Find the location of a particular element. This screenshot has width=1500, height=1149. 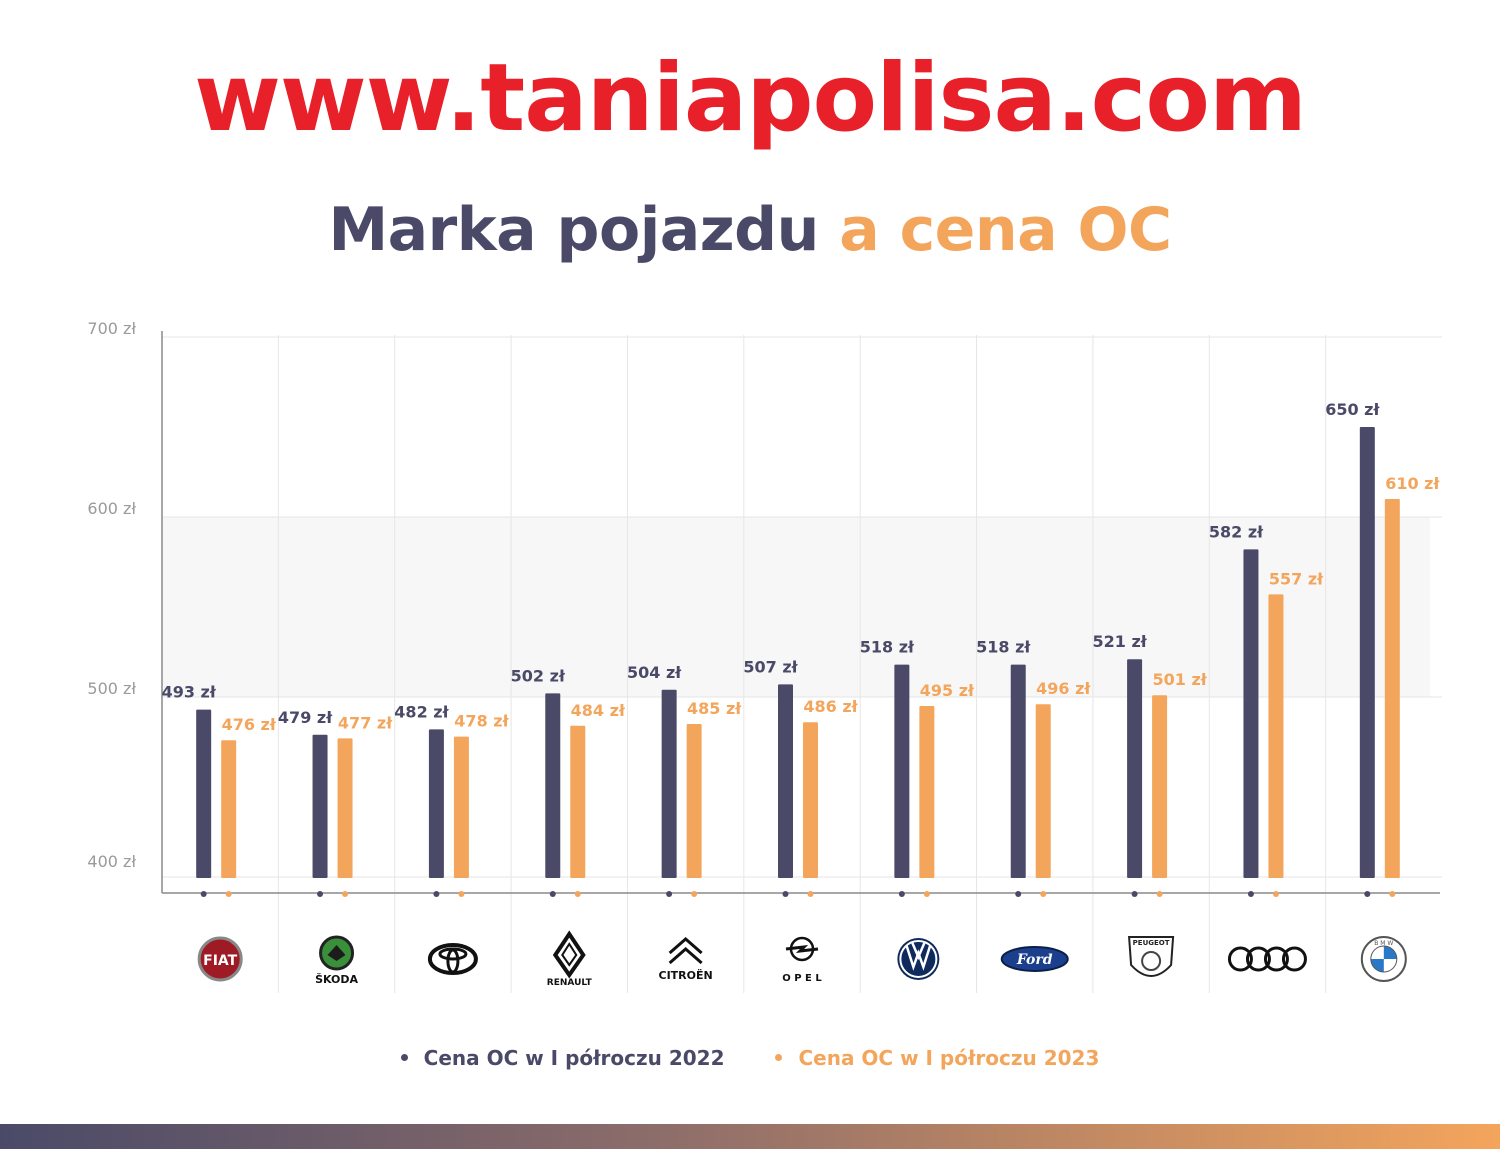

svg-text: FIAT is located at coordinates (220, 961).